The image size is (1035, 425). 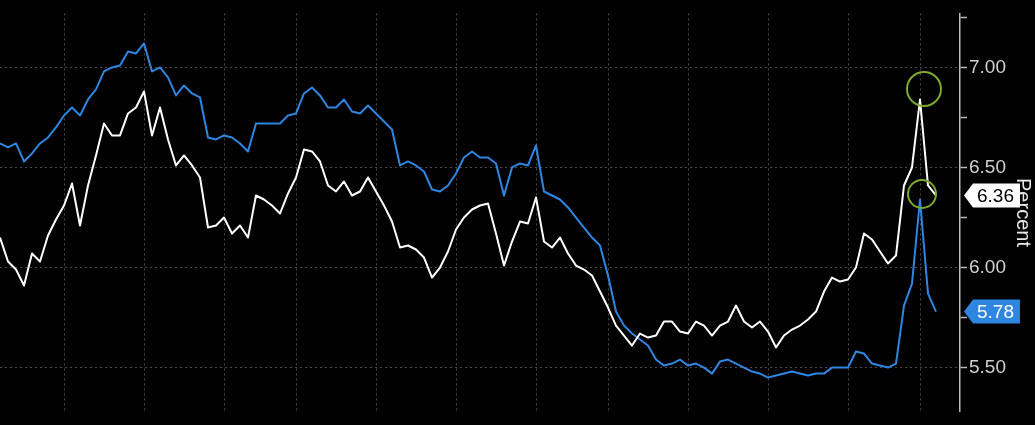 What do you see at coordinates (995, 195) in the screenshot?
I see `text: 6.36` at bounding box center [995, 195].